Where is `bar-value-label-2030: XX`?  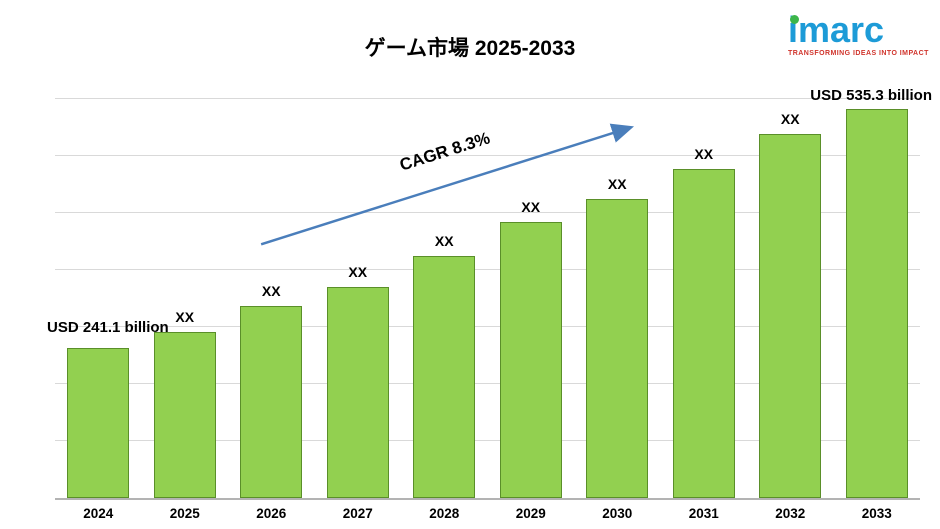
bar-value-label-2030: XX is located at coordinates (617, 184).